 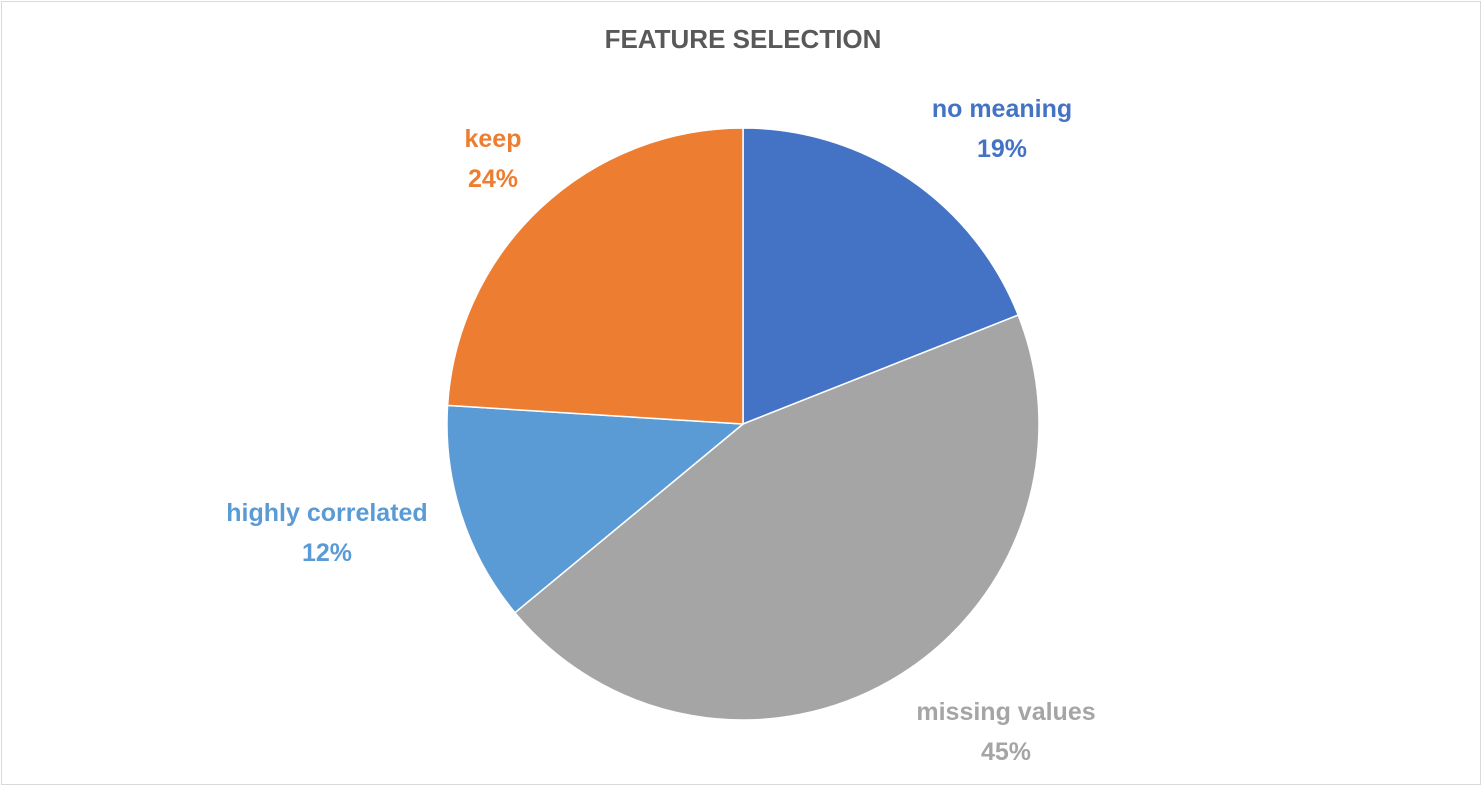 I want to click on slice-percent-highly-correlated: 12%, so click(x=327, y=553).